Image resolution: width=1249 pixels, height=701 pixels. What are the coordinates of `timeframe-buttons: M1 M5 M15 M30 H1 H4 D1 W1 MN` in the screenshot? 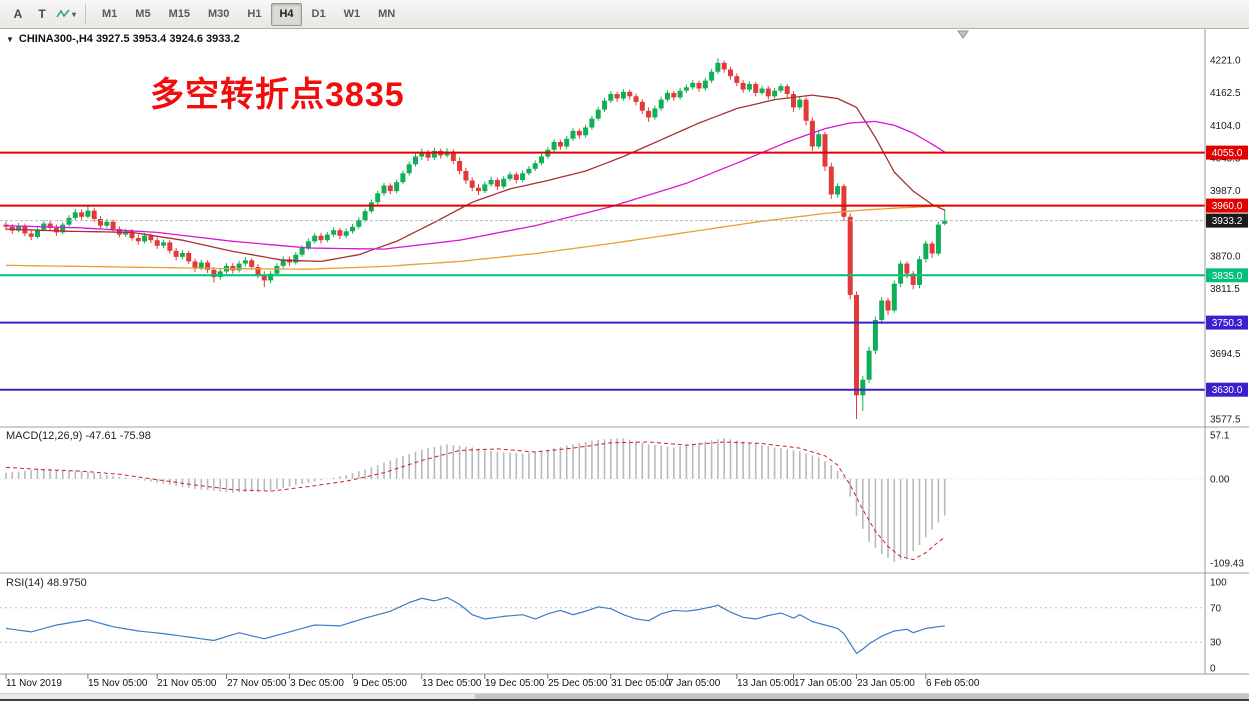 It's located at (248, 14).